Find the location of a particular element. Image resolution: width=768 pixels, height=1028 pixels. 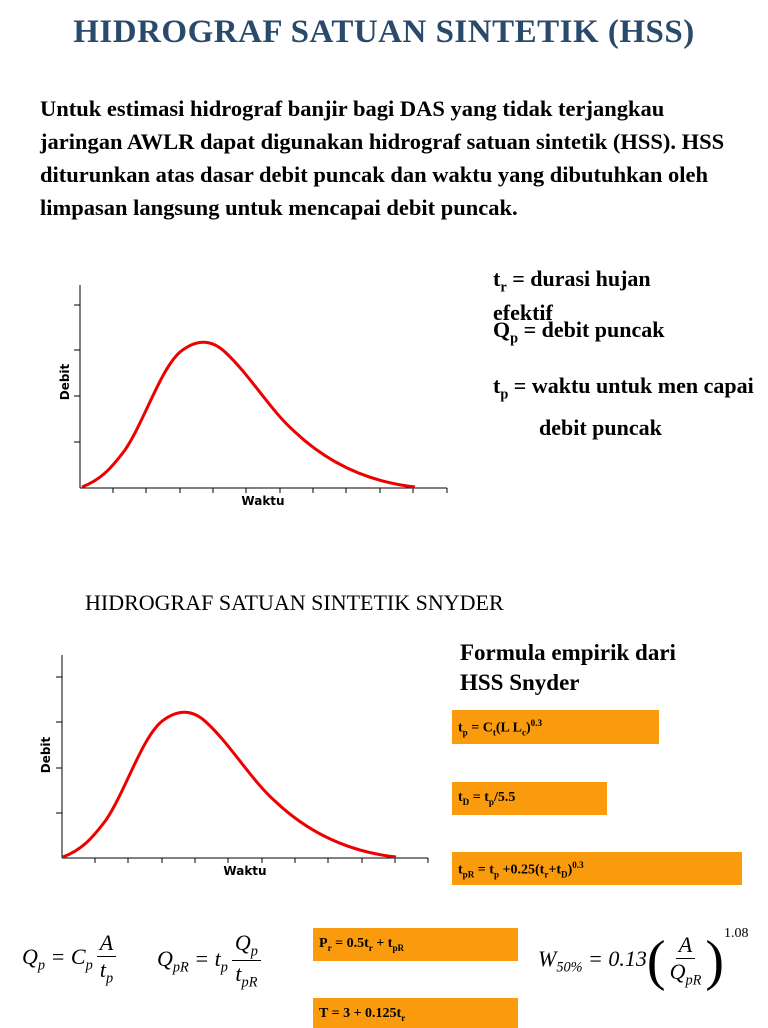

text-run: +0.25(t is located at coordinates (522, 870).